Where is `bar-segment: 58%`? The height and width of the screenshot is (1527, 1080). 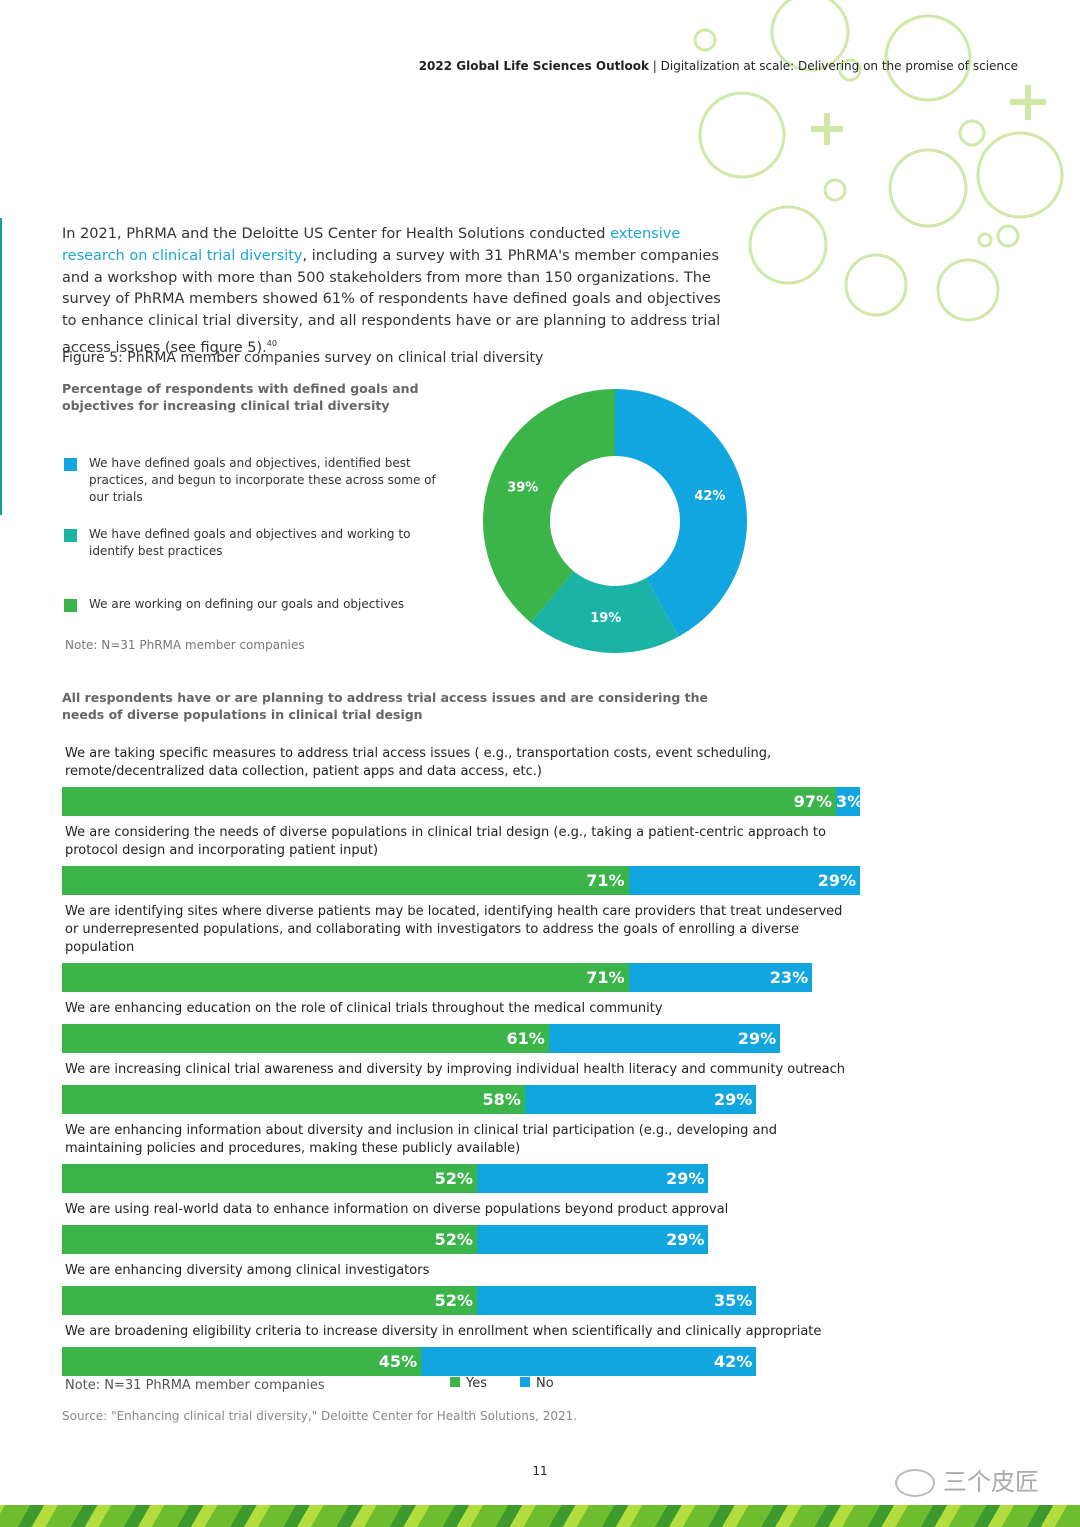 bar-segment: 58% is located at coordinates (293, 1099).